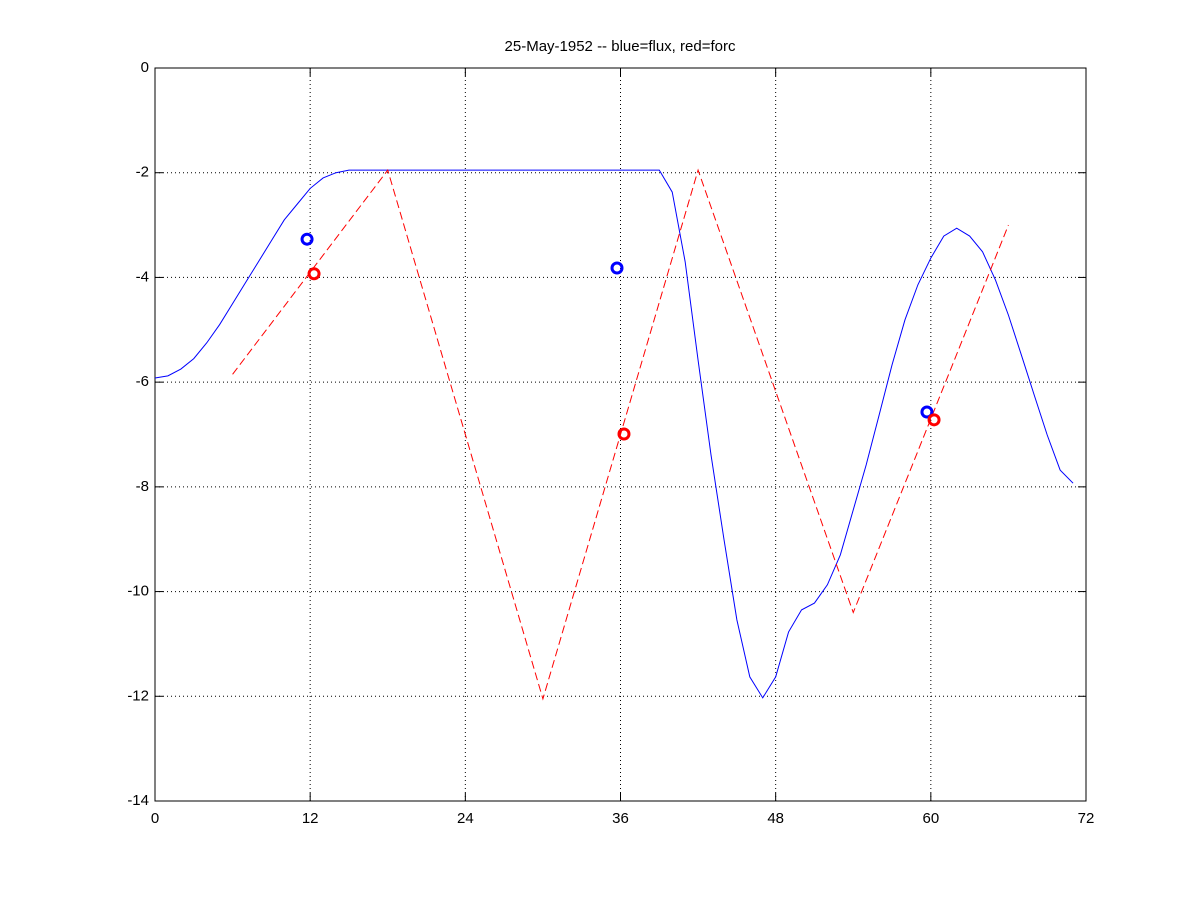  I want to click on y-tick-label: -12, so click(138, 695).